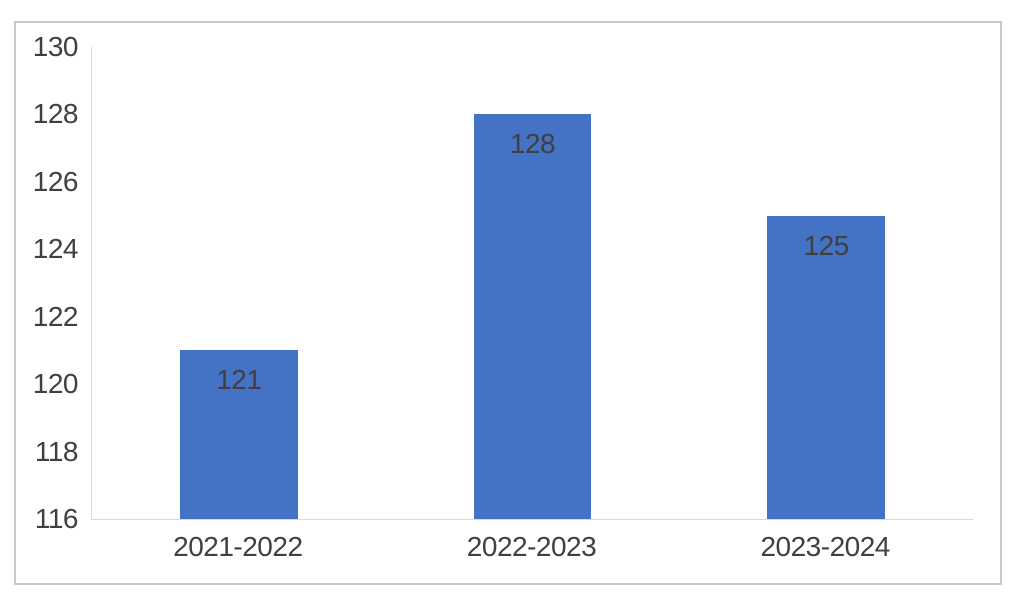 Image resolution: width=1017 pixels, height=594 pixels. Describe the element at coordinates (532, 144) in the screenshot. I see `bar-data-label: 128` at that location.